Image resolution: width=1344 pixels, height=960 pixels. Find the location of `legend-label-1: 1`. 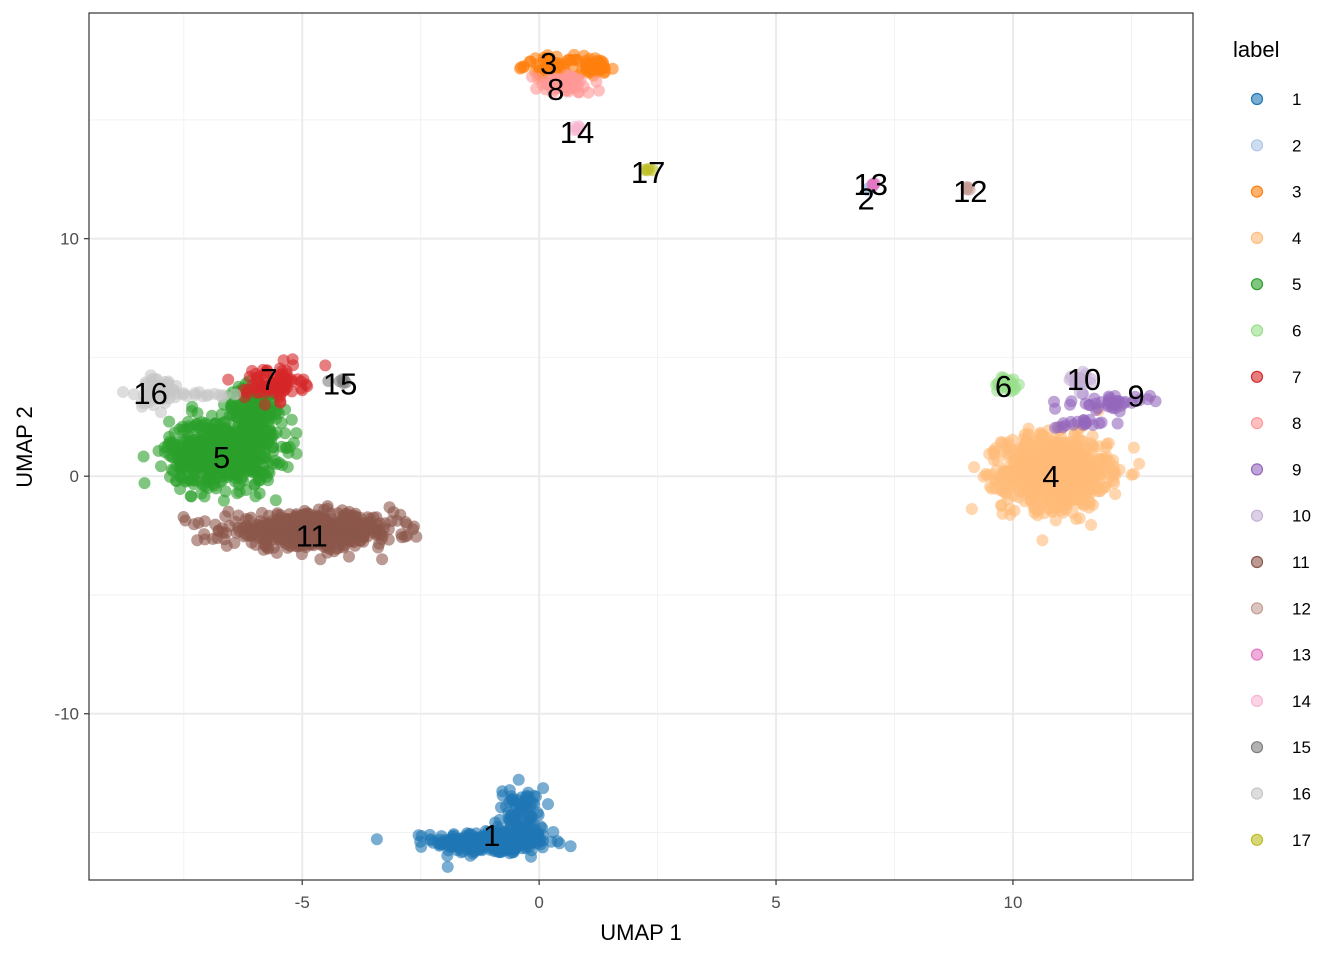

legend-label-1: 1 is located at coordinates (1296, 99).